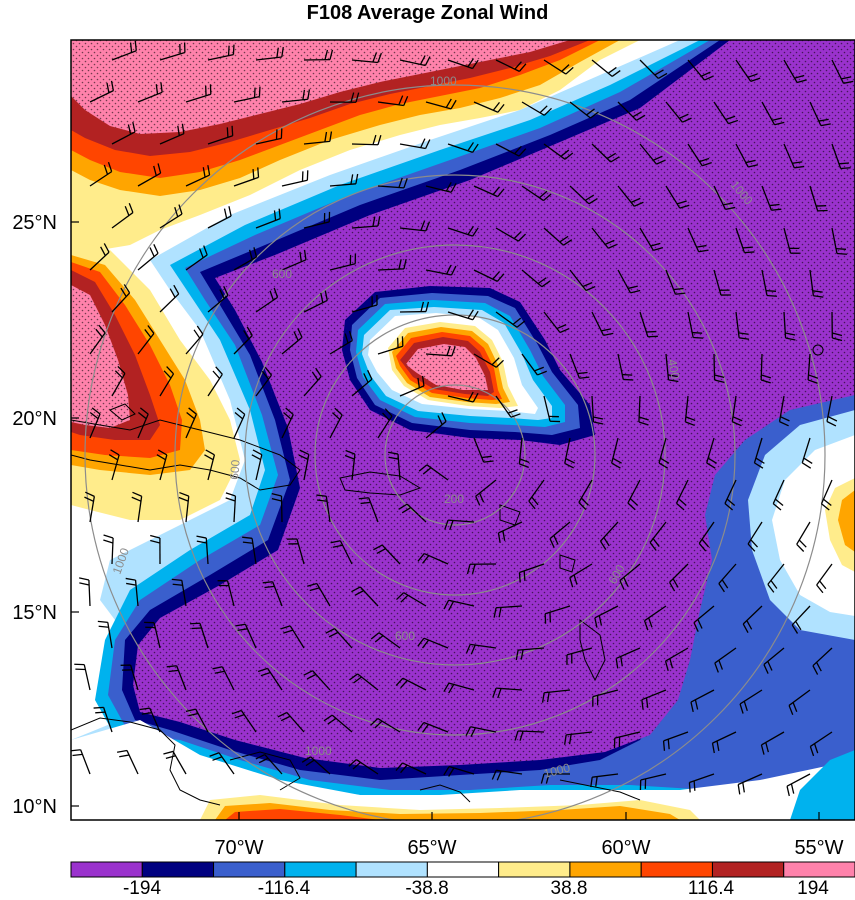  What do you see at coordinates (281, 509) in the screenshot?
I see `wind-barb` at bounding box center [281, 509].